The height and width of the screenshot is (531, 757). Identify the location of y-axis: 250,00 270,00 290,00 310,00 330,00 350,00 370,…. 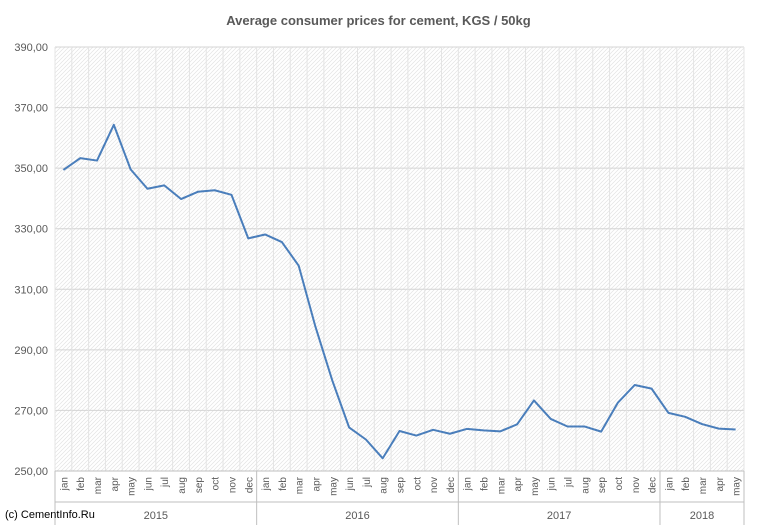
(31, 260).